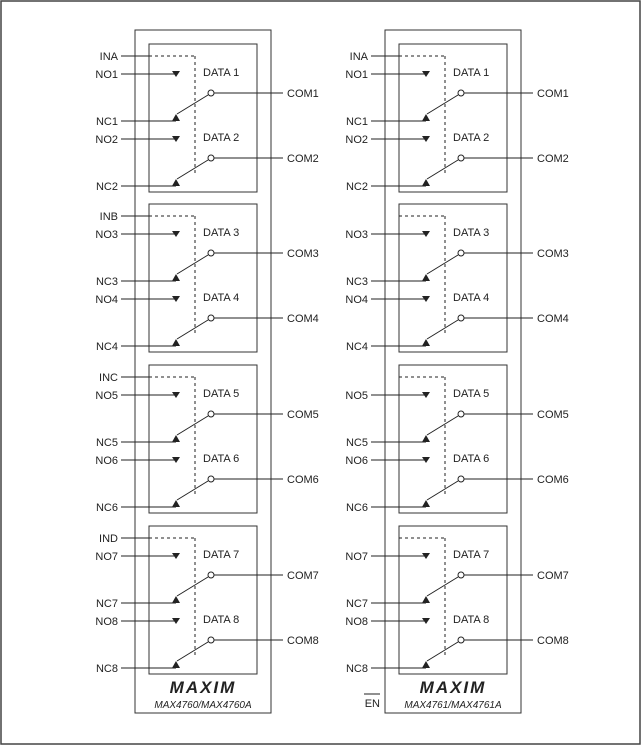  What do you see at coordinates (303, 94) in the screenshot?
I see `com-pin-label: COM1` at bounding box center [303, 94].